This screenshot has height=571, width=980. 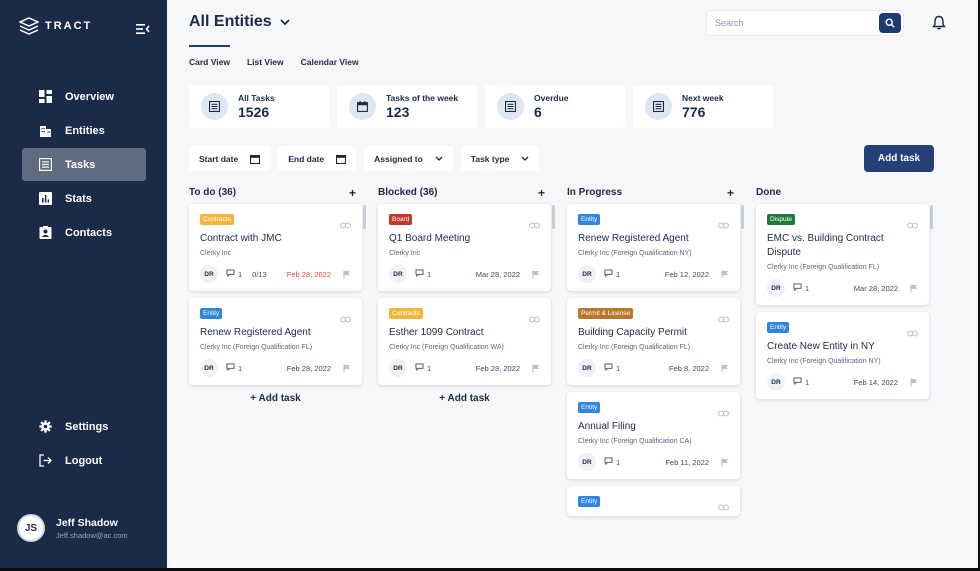 I want to click on search-button, so click(x=890, y=23).